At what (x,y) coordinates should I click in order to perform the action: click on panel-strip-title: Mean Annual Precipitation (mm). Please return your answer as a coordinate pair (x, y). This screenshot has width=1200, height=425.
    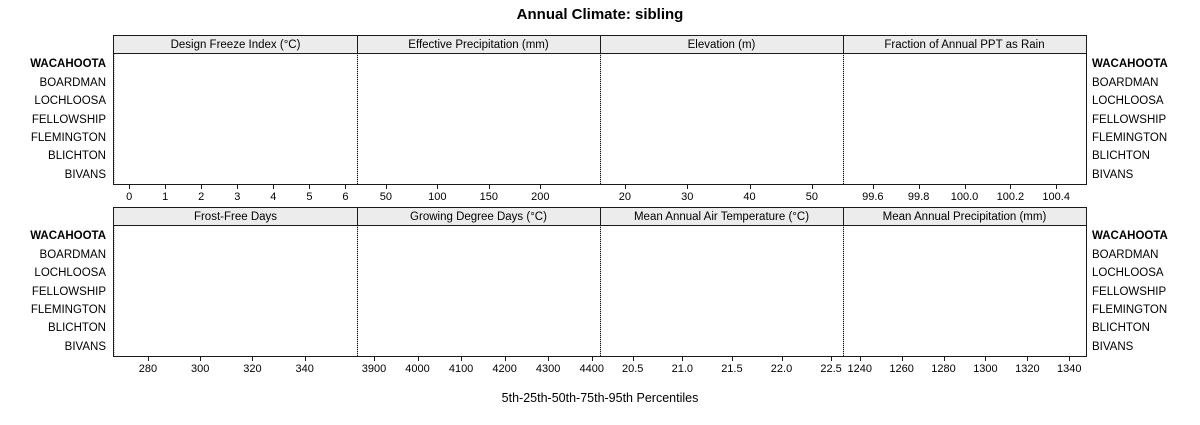
    Looking at the image, I should click on (964, 216).